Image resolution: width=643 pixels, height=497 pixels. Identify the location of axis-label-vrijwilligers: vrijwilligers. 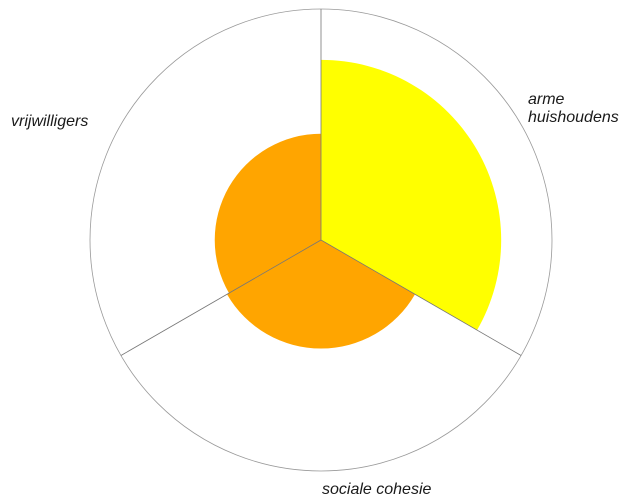
(49, 121).